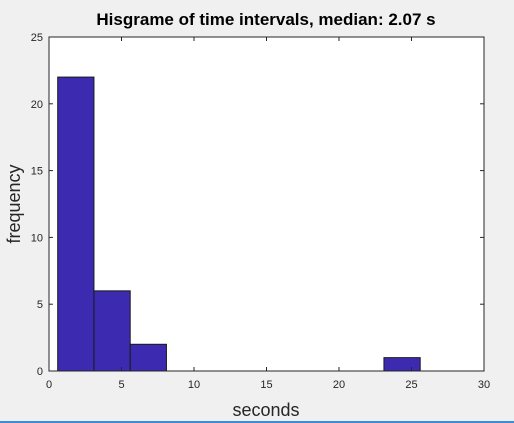 The width and height of the screenshot is (514, 423). I want to click on window-bottom-border, so click(257, 422).